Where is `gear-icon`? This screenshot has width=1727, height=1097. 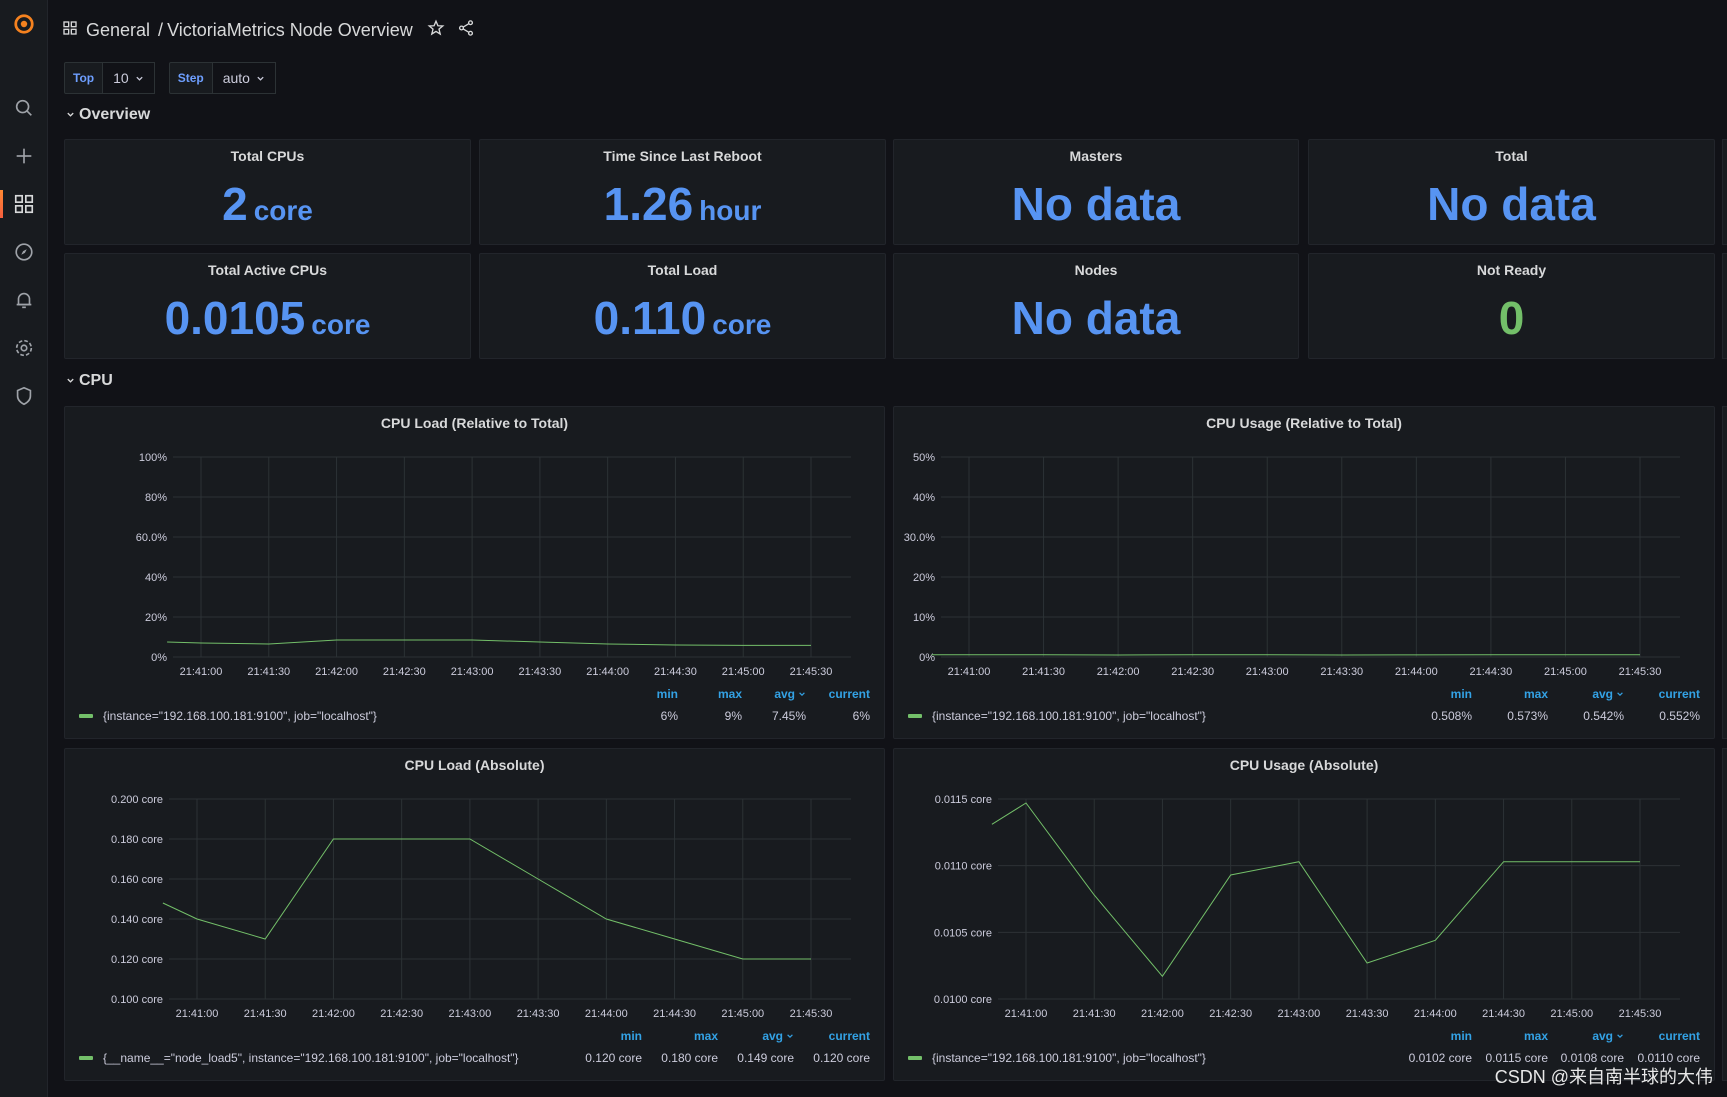 gear-icon is located at coordinates (24, 348).